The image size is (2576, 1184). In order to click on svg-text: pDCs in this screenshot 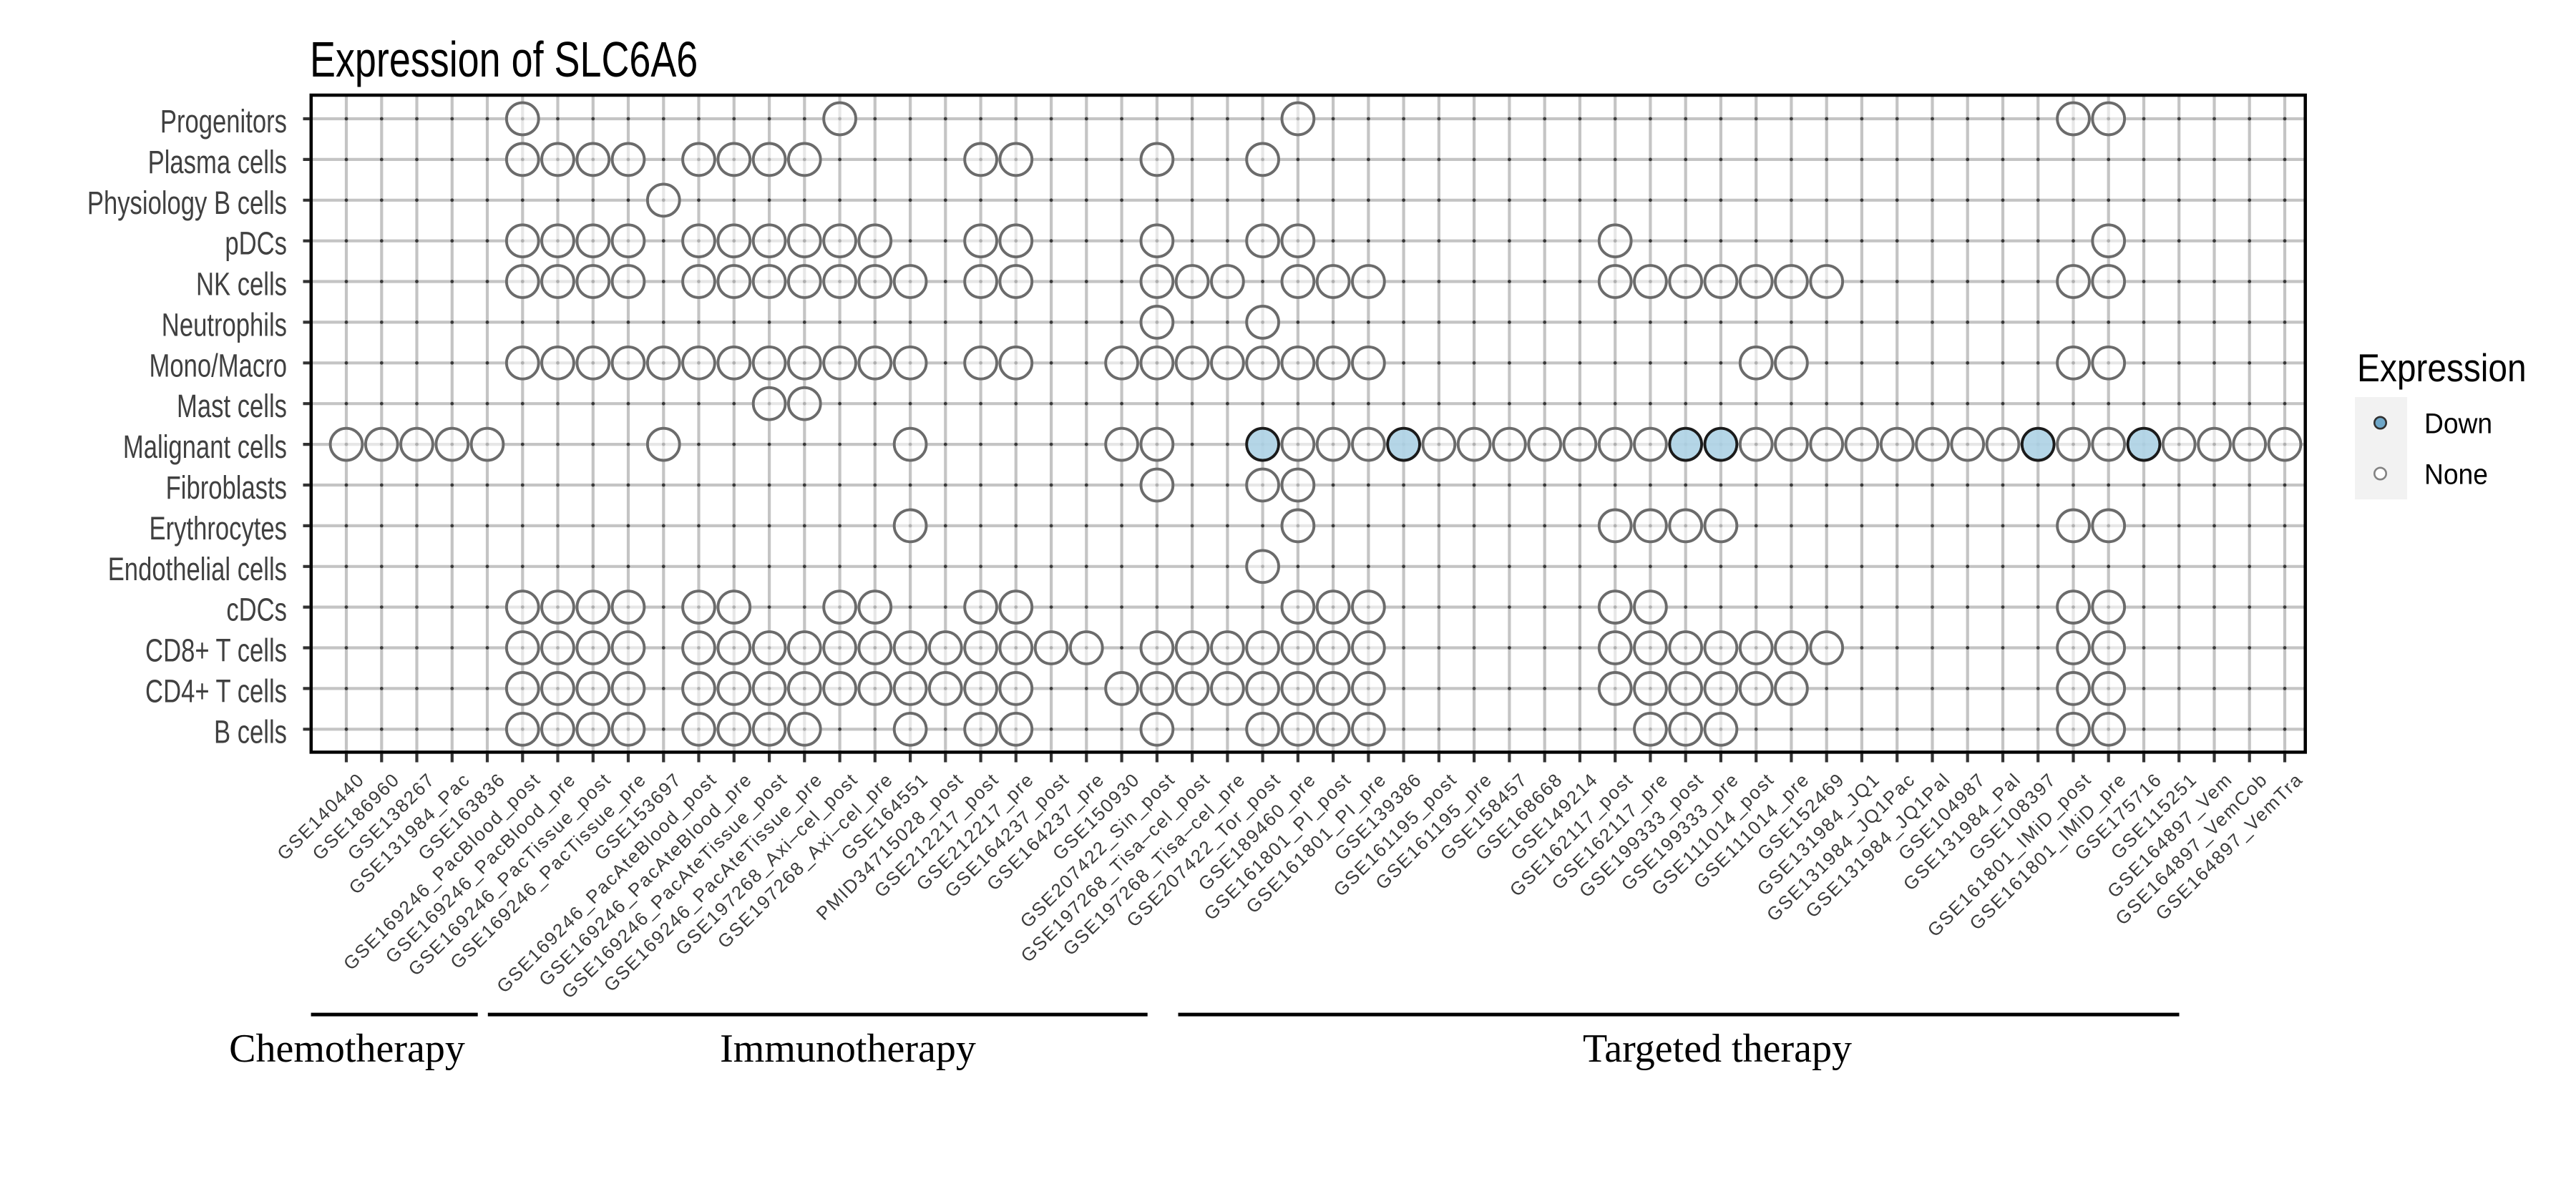, I will do `click(256, 243)`.